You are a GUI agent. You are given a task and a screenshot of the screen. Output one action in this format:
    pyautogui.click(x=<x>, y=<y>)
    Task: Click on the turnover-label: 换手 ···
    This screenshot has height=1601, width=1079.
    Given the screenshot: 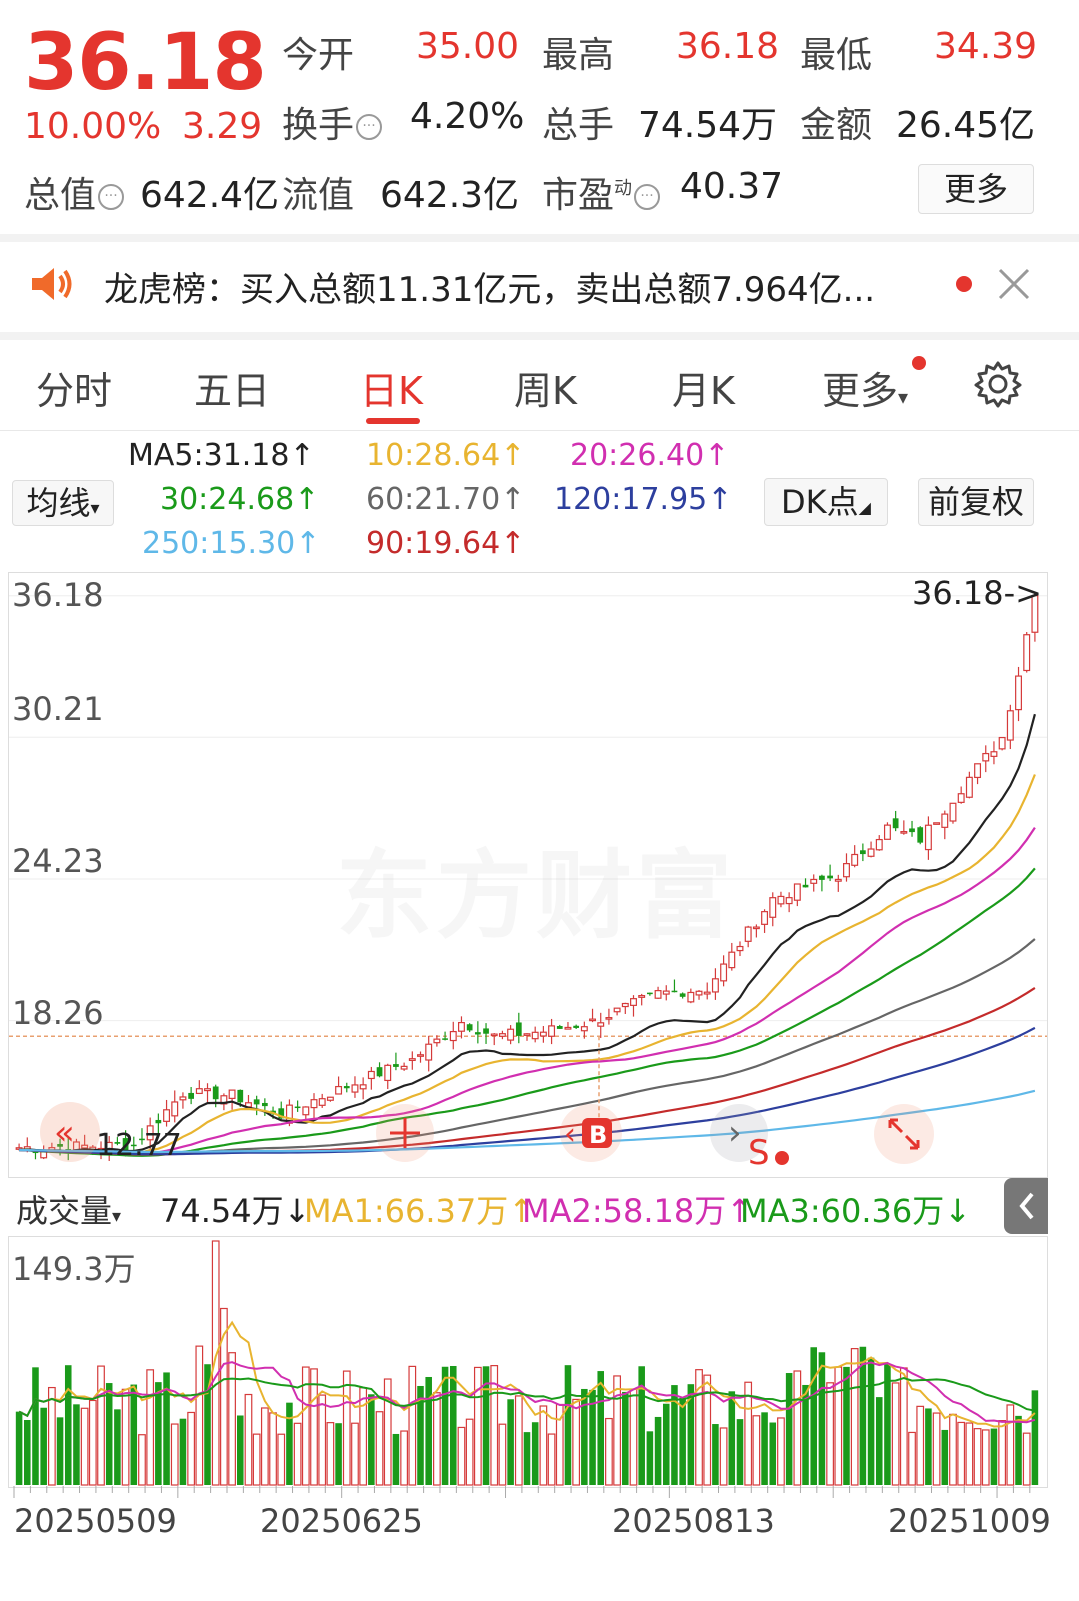 What is the action you would take?
    pyautogui.click(x=332, y=122)
    